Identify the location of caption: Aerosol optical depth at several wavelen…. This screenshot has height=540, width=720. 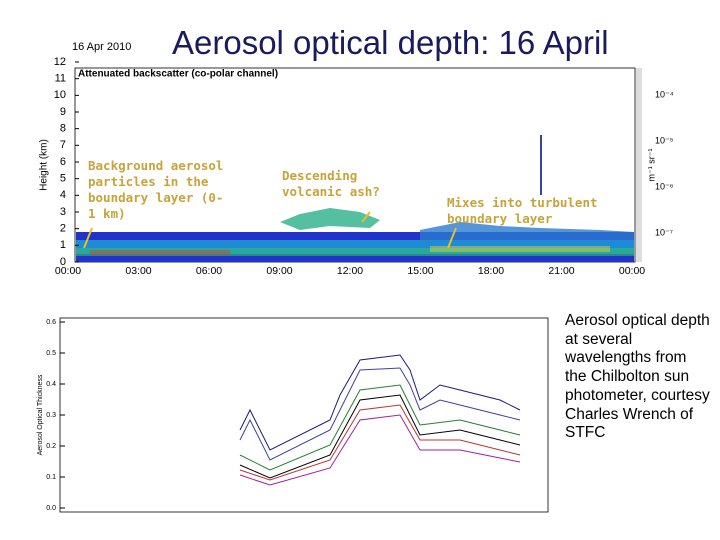
(637, 377).